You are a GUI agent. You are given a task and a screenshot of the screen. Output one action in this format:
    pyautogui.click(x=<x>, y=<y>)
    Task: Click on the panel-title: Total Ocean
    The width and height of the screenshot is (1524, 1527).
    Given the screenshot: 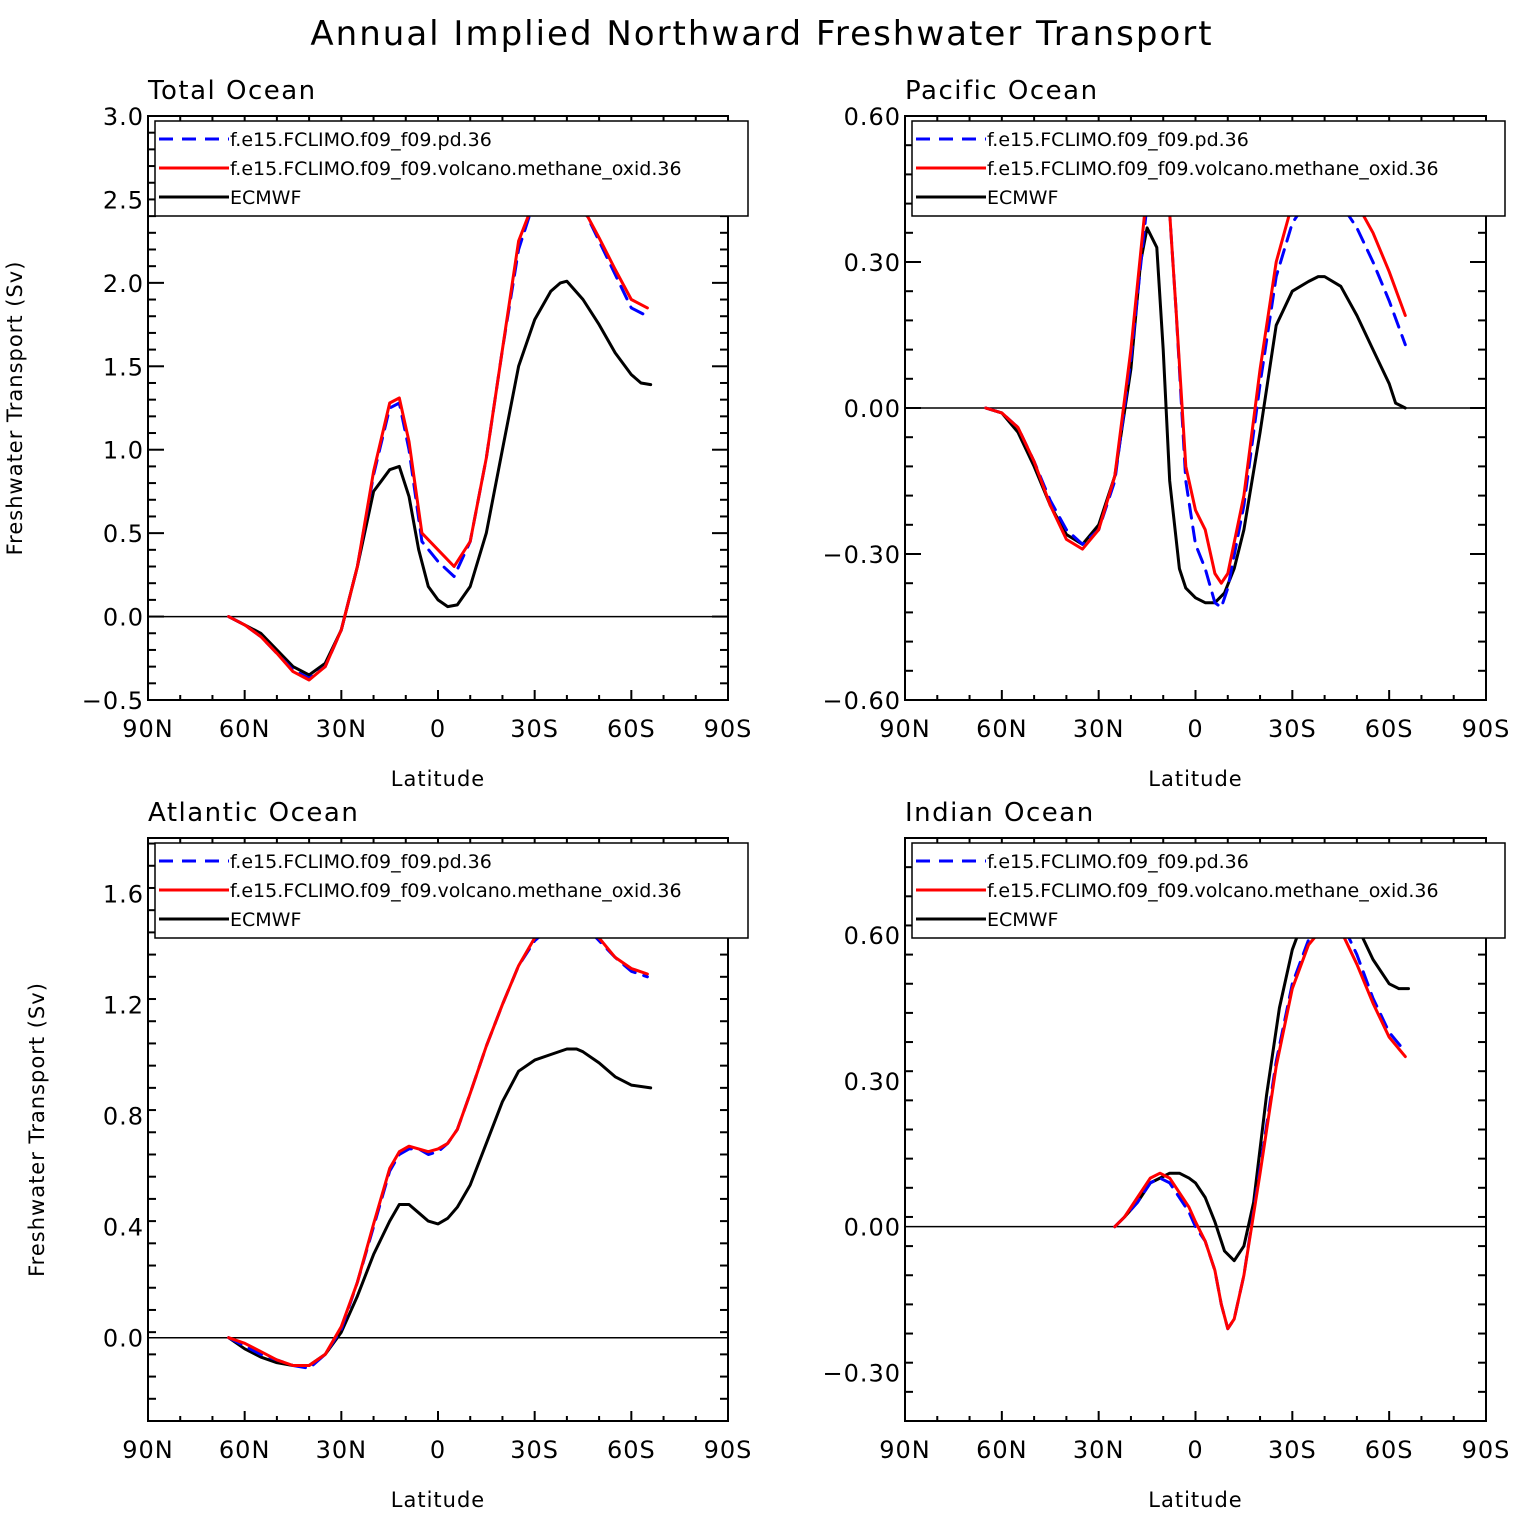 What is the action you would take?
    pyautogui.click(x=232, y=91)
    